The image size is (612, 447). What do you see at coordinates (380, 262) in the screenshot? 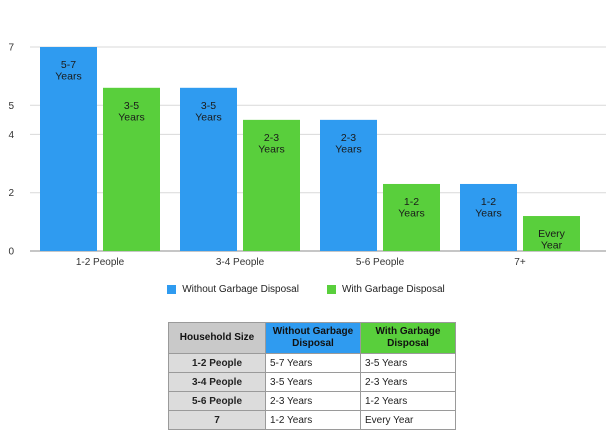
I see `x-tick-label: 5-6 People` at bounding box center [380, 262].